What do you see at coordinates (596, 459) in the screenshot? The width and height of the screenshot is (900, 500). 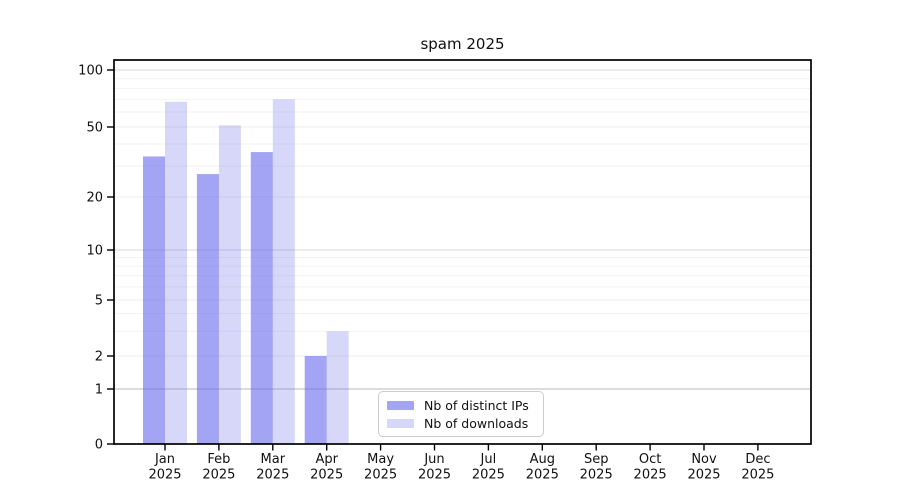 I see `x-tick-label-month: Sep` at bounding box center [596, 459].